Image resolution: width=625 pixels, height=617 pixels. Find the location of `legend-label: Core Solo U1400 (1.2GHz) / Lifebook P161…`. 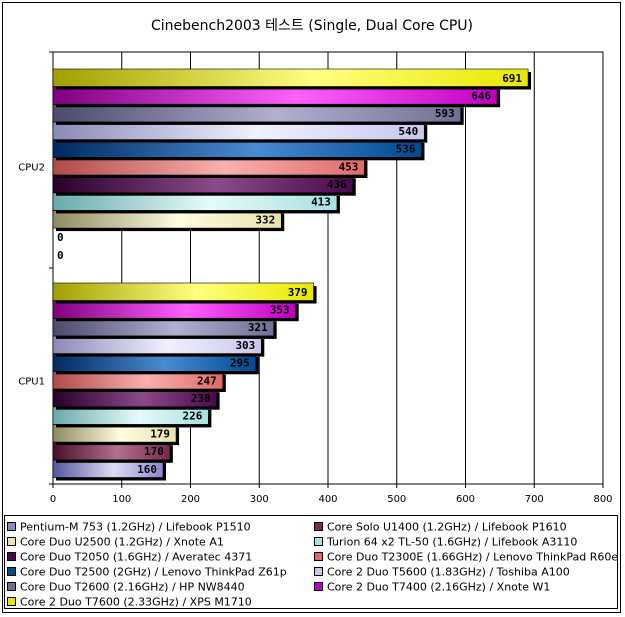

legend-label: Core Solo U1400 (1.2GHz) / Lifebook P161… is located at coordinates (447, 527).